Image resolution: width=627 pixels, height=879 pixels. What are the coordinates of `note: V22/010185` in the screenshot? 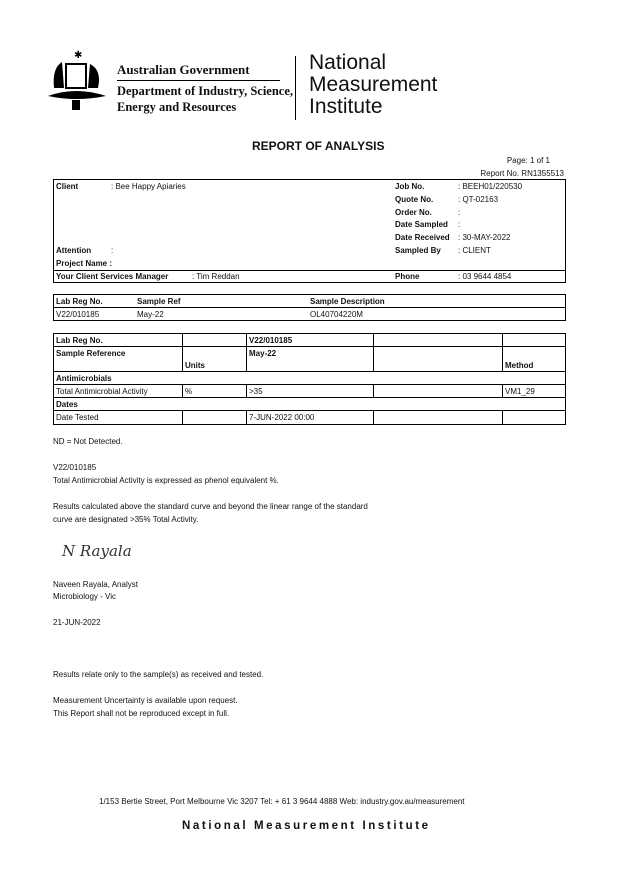 It's located at (75, 467).